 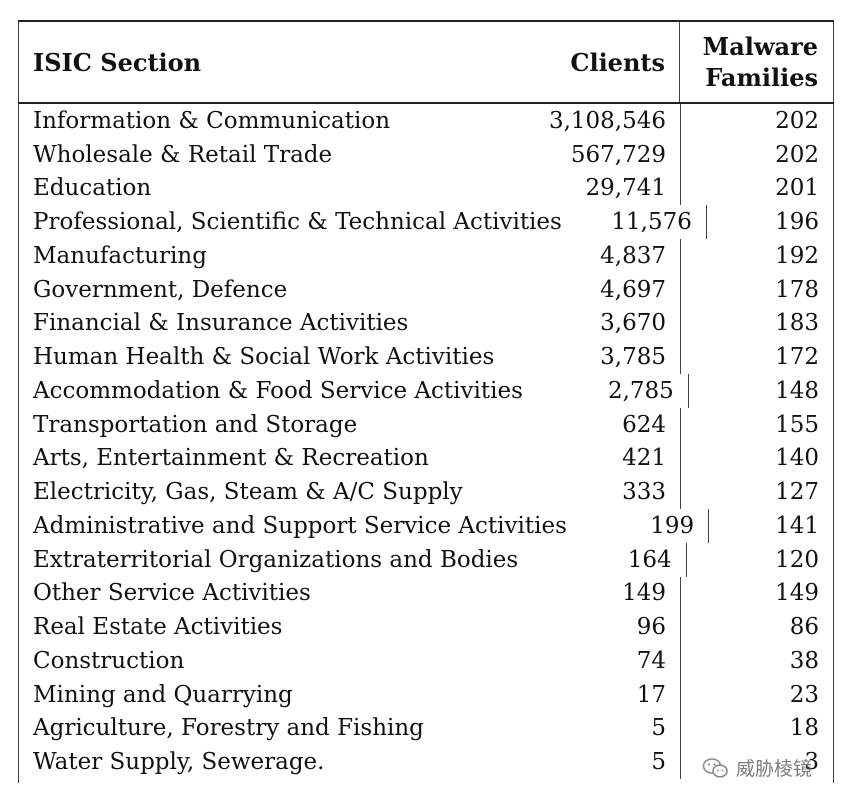 I want to click on header-malware-line1: Malware, so click(x=760, y=46).